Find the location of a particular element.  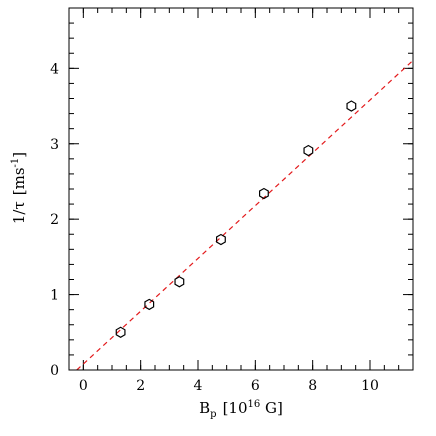

x-tick-label: 0 is located at coordinates (83, 386).